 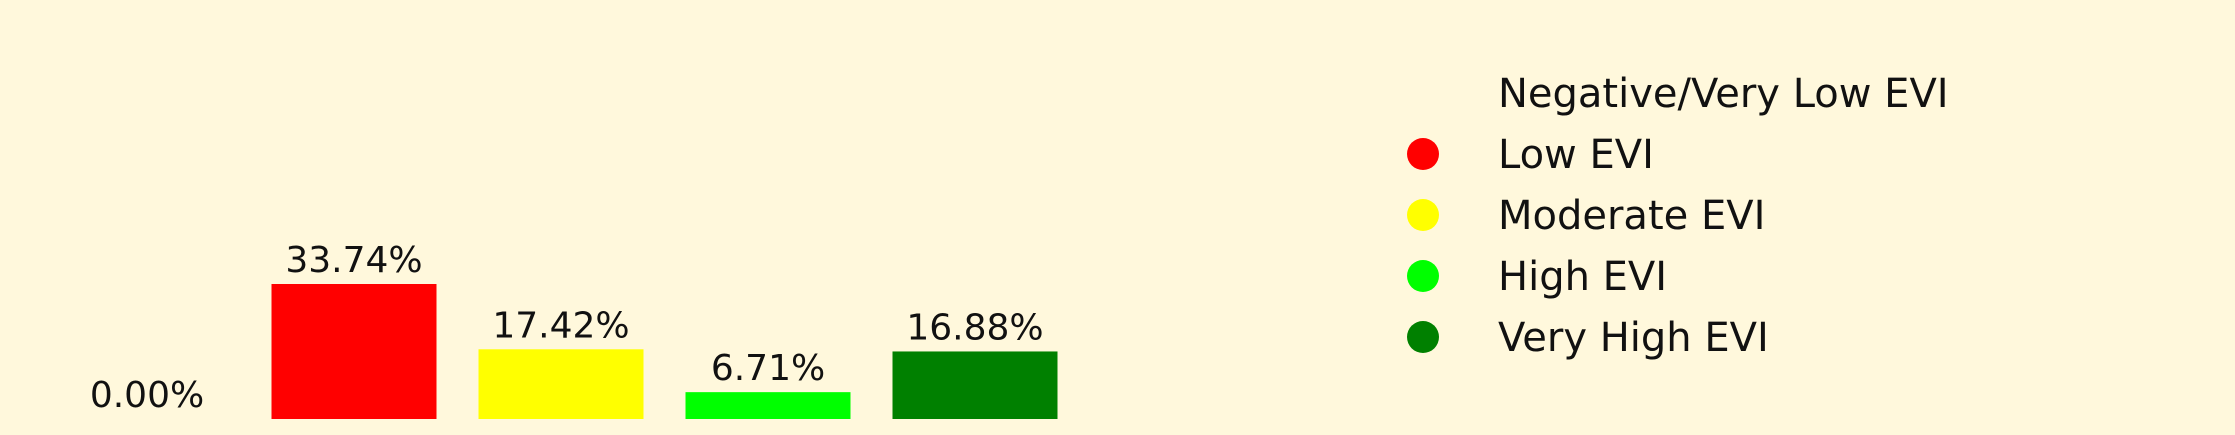 What do you see at coordinates (353, 260) in the screenshot?
I see `bar-value-label-1: 33.74%` at bounding box center [353, 260].